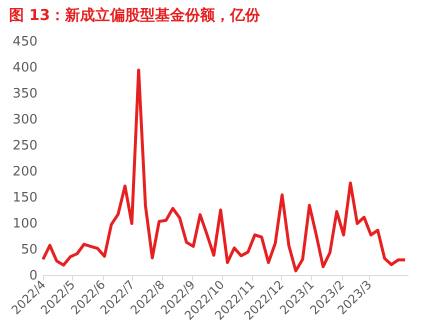 The width and height of the screenshot is (428, 328). Describe the element at coordinates (25, 94) in the screenshot. I see `y-tick-label: 350` at that location.